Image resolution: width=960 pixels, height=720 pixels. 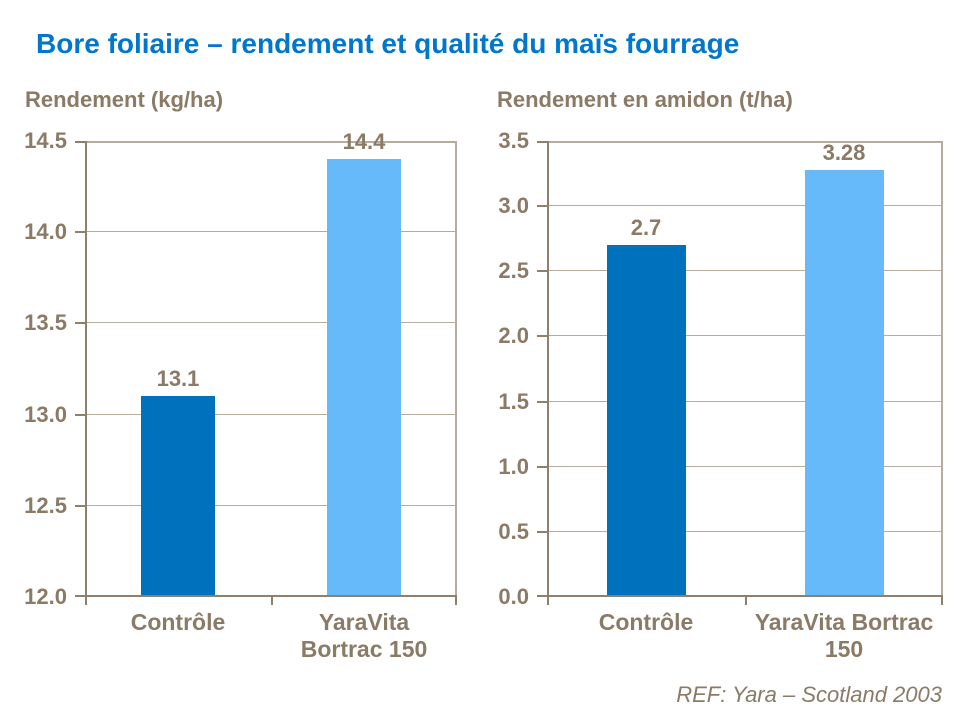 I want to click on y-tick-label: 0.0, so click(x=513, y=596).